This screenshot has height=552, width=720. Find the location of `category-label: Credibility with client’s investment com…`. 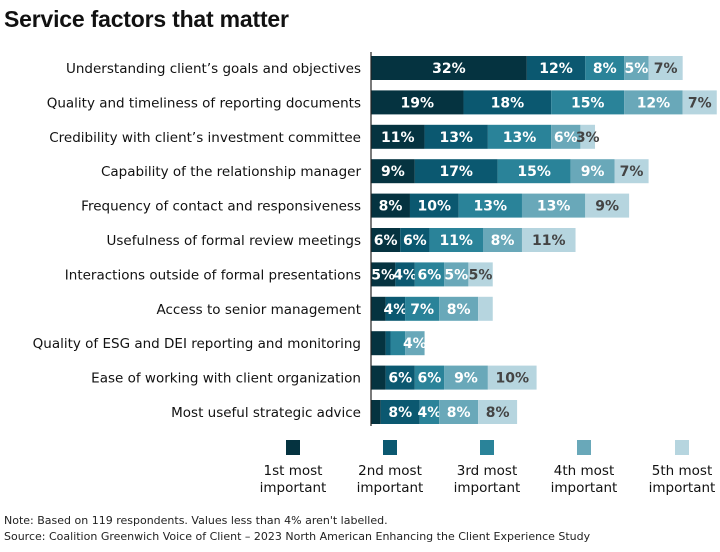

category-label: Credibility with client’s investment com… is located at coordinates (205, 138).